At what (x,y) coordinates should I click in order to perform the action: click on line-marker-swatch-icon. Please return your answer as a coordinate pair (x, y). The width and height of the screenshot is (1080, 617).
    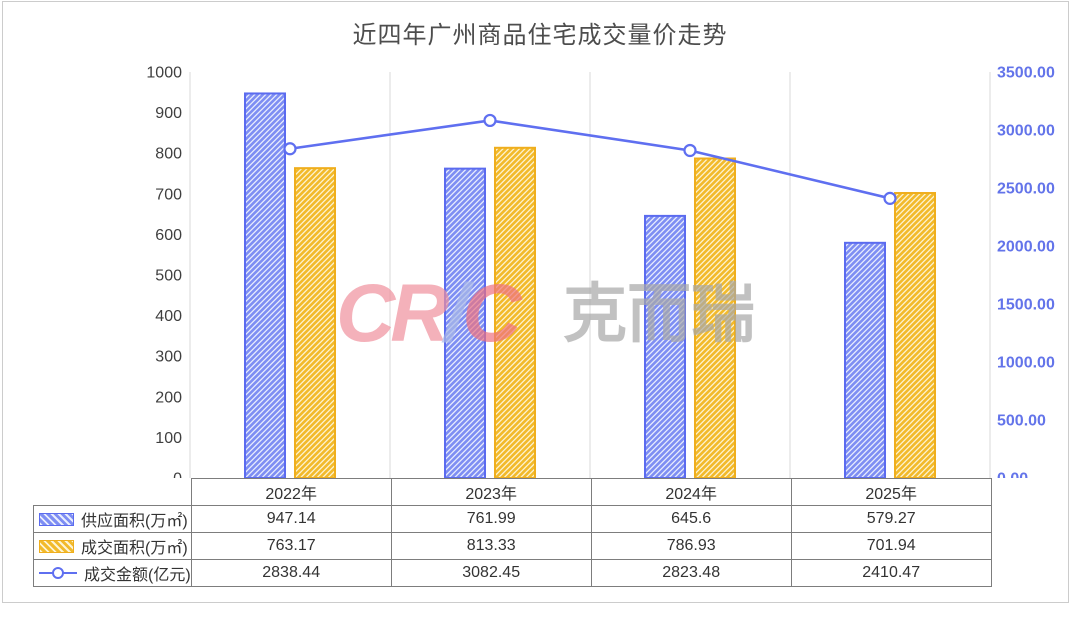
    Looking at the image, I should click on (58, 573).